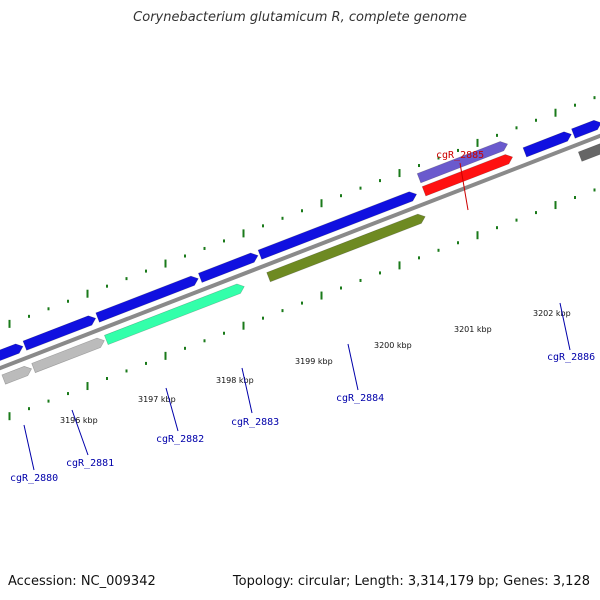 The width and height of the screenshot is (600, 600). Describe the element at coordinates (147, 299) in the screenshot. I see `cgR_2882-cds` at that location.